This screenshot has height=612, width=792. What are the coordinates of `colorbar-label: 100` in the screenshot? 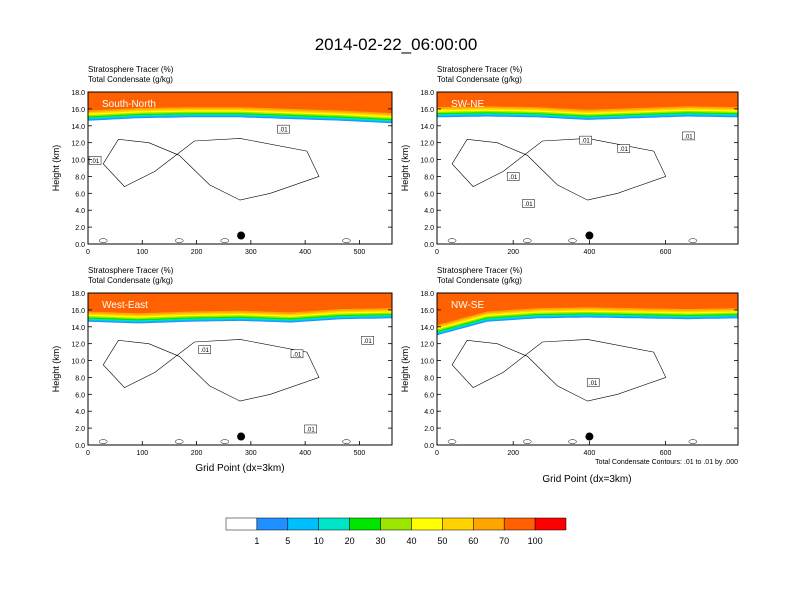 It's located at (535, 541).